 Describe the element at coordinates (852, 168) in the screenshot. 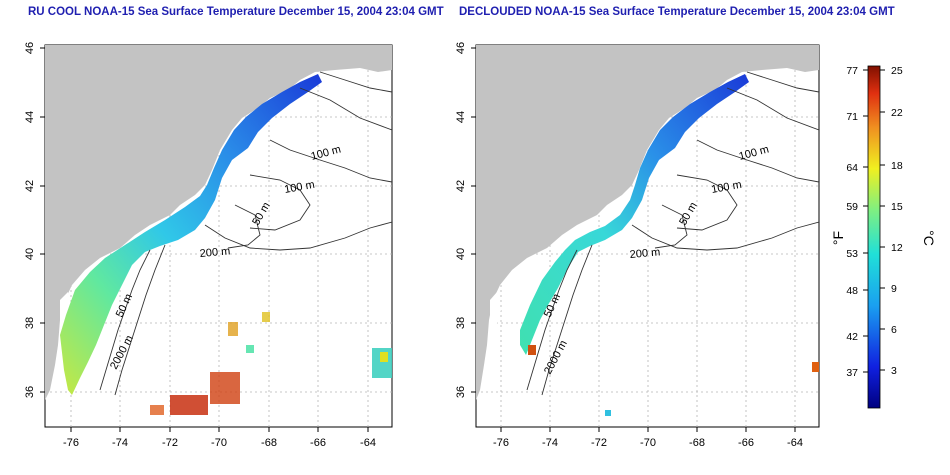

I see `f-tick: 64` at that location.